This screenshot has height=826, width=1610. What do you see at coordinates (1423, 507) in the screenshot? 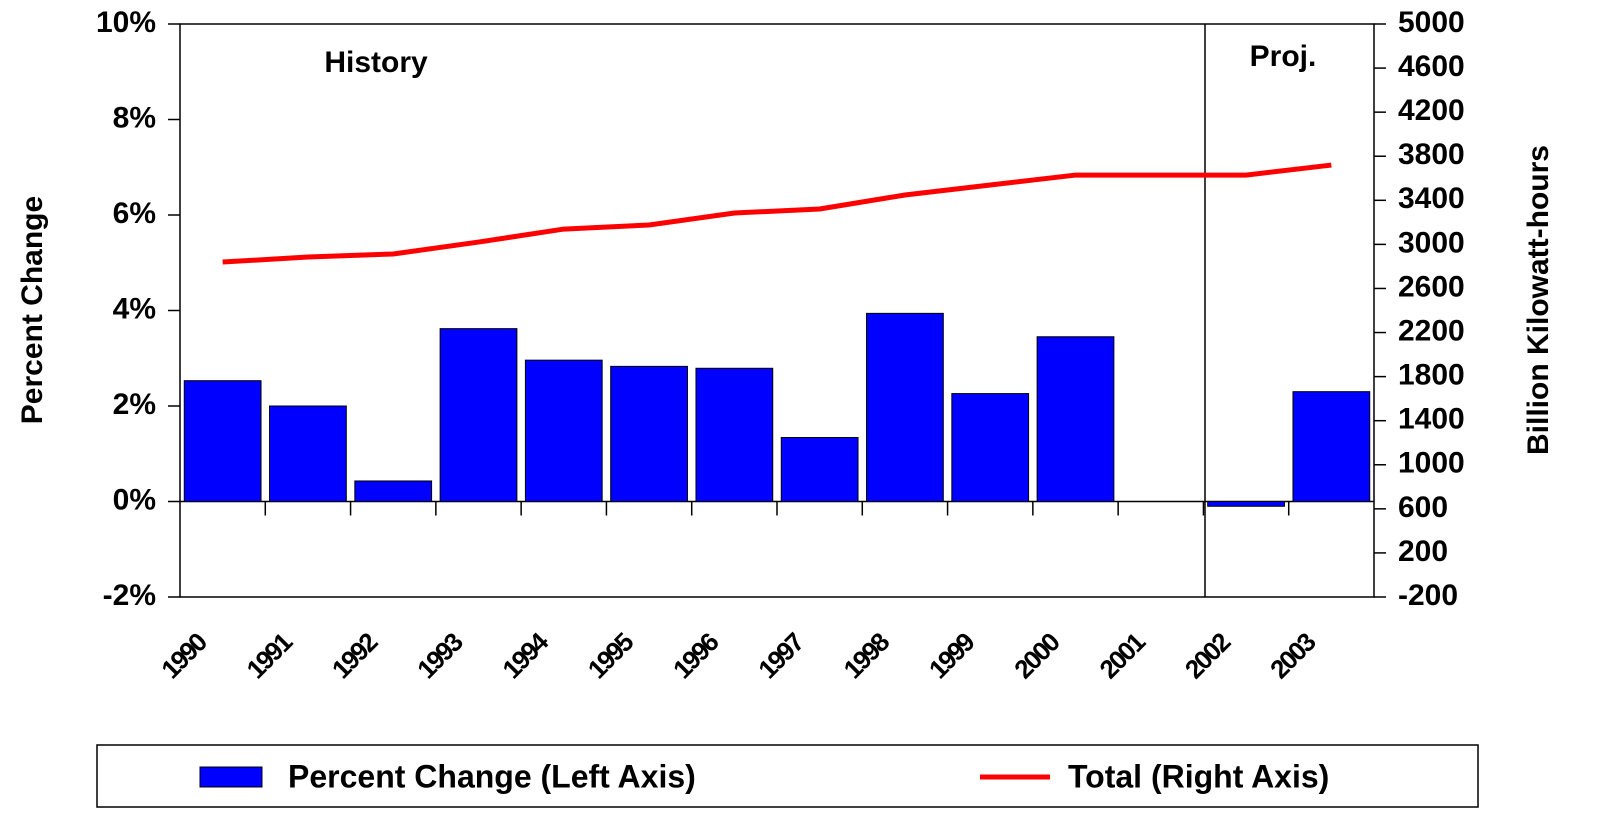
I see `y2-tick-label: 600` at bounding box center [1423, 507].